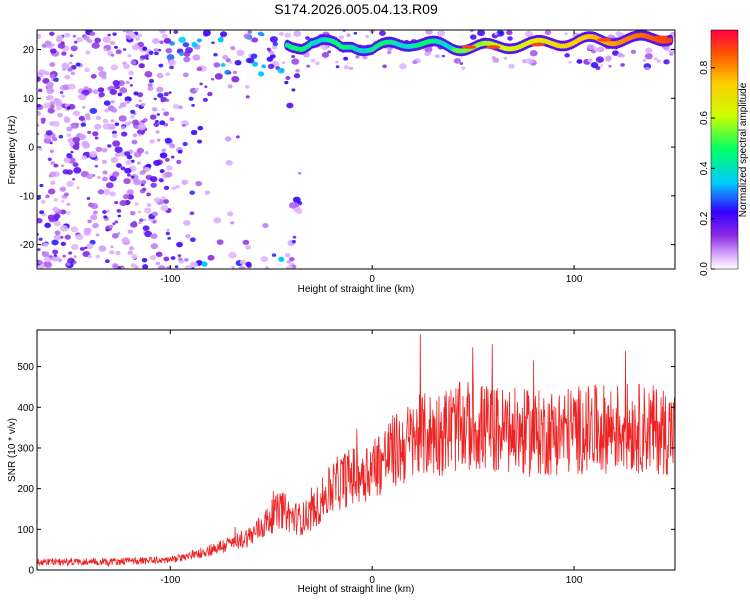 This screenshot has height=600, width=750. I want to click on spectrogram-peak-cell, so click(660, 37).